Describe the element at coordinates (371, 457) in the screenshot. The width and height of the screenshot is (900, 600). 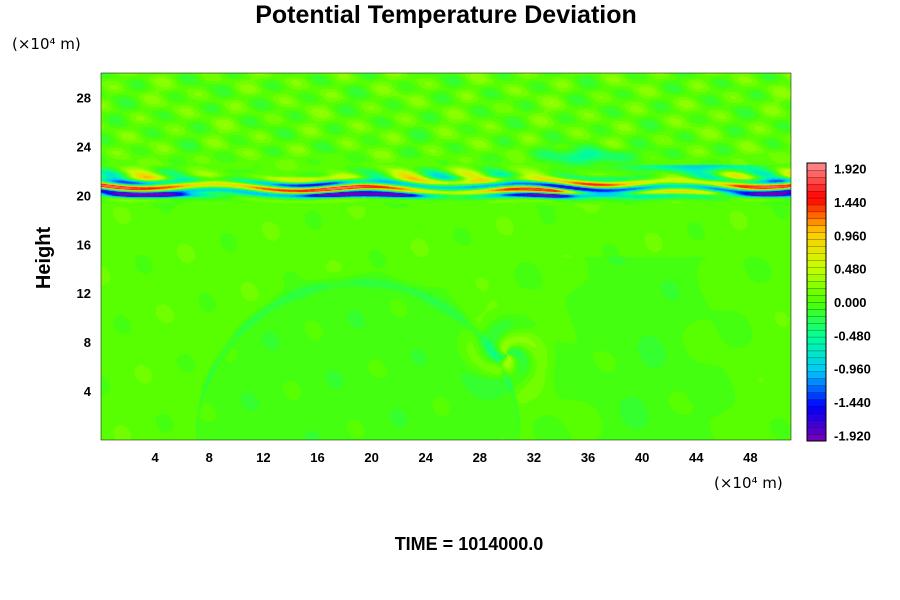
I see `x-tick-label: 20` at that location.